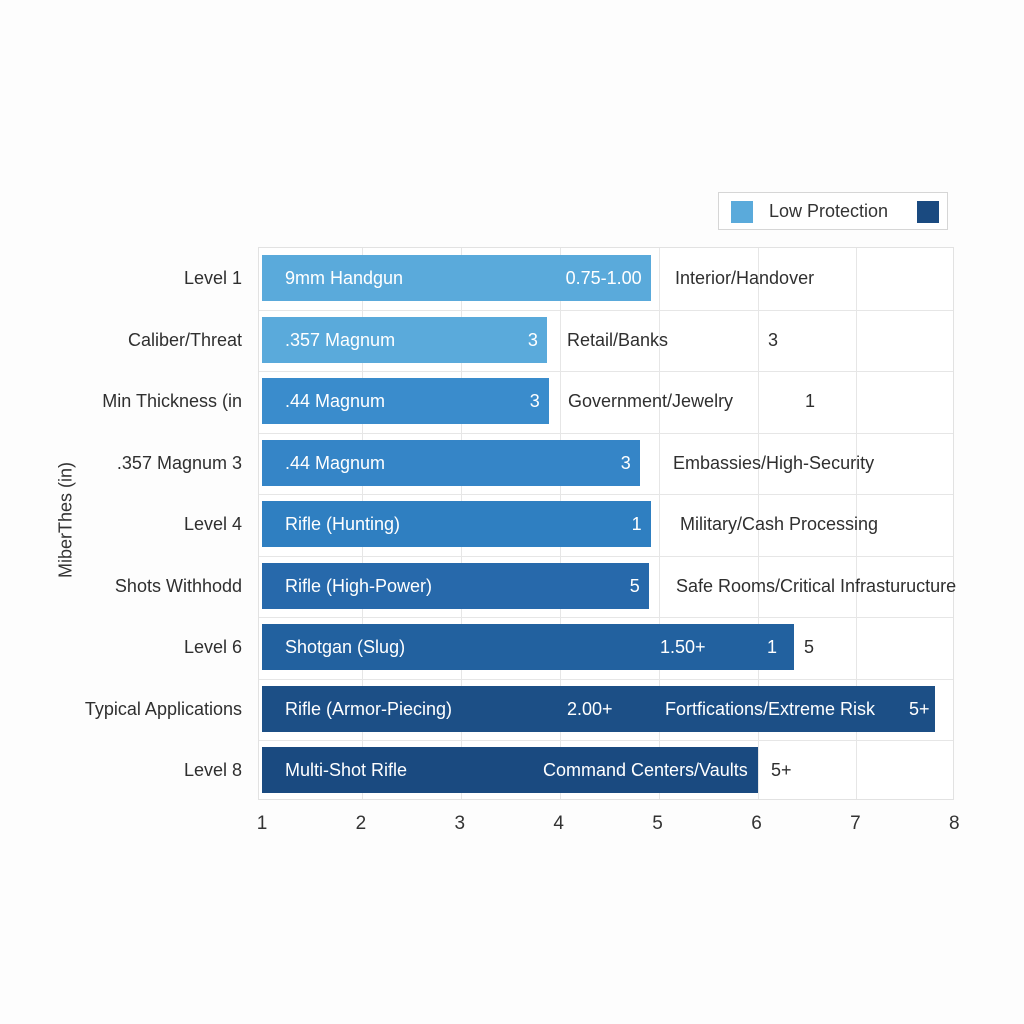  I want to click on legend: Low Protection, so click(833, 211).